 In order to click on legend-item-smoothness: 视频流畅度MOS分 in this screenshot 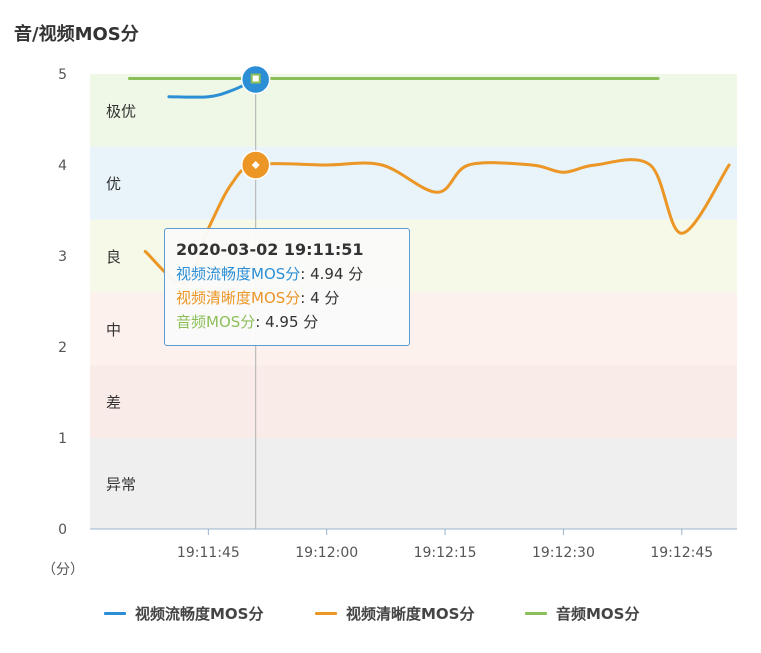, I will do `click(183, 613)`.